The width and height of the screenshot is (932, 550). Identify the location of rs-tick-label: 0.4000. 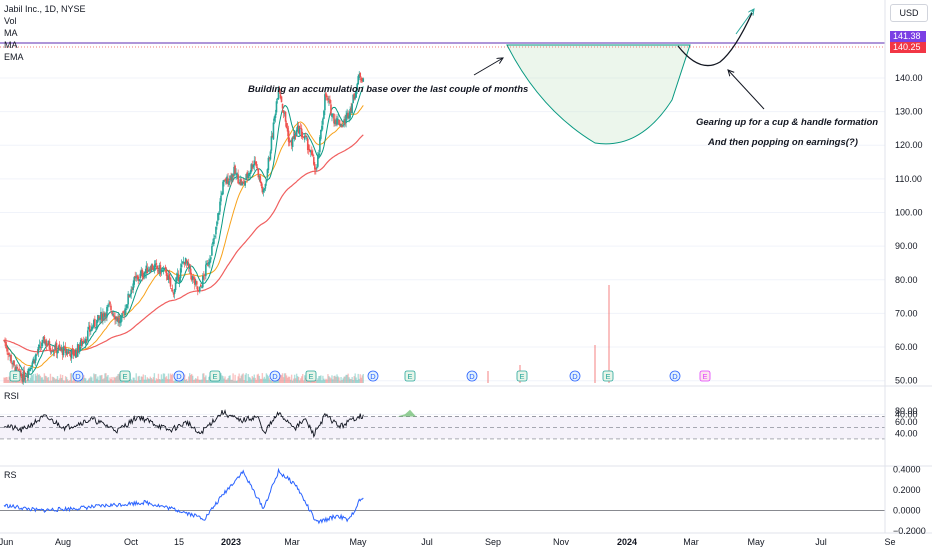
(907, 470).